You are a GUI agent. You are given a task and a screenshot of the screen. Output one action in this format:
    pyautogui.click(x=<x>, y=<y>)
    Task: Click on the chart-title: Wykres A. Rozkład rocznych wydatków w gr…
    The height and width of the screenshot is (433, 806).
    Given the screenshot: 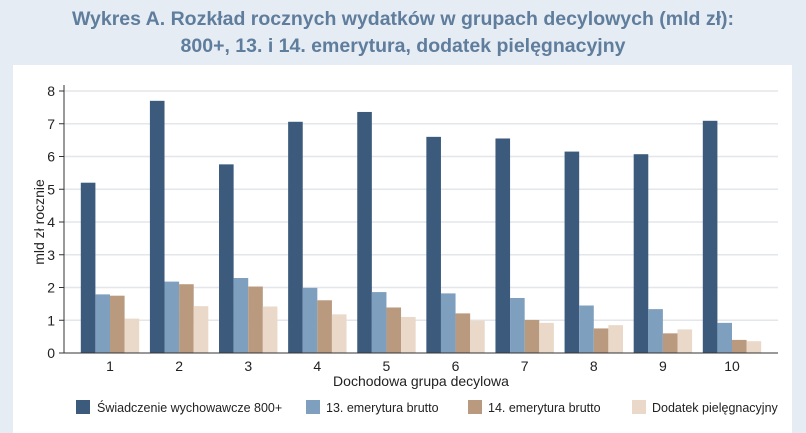 What is the action you would take?
    pyautogui.click(x=403, y=33)
    